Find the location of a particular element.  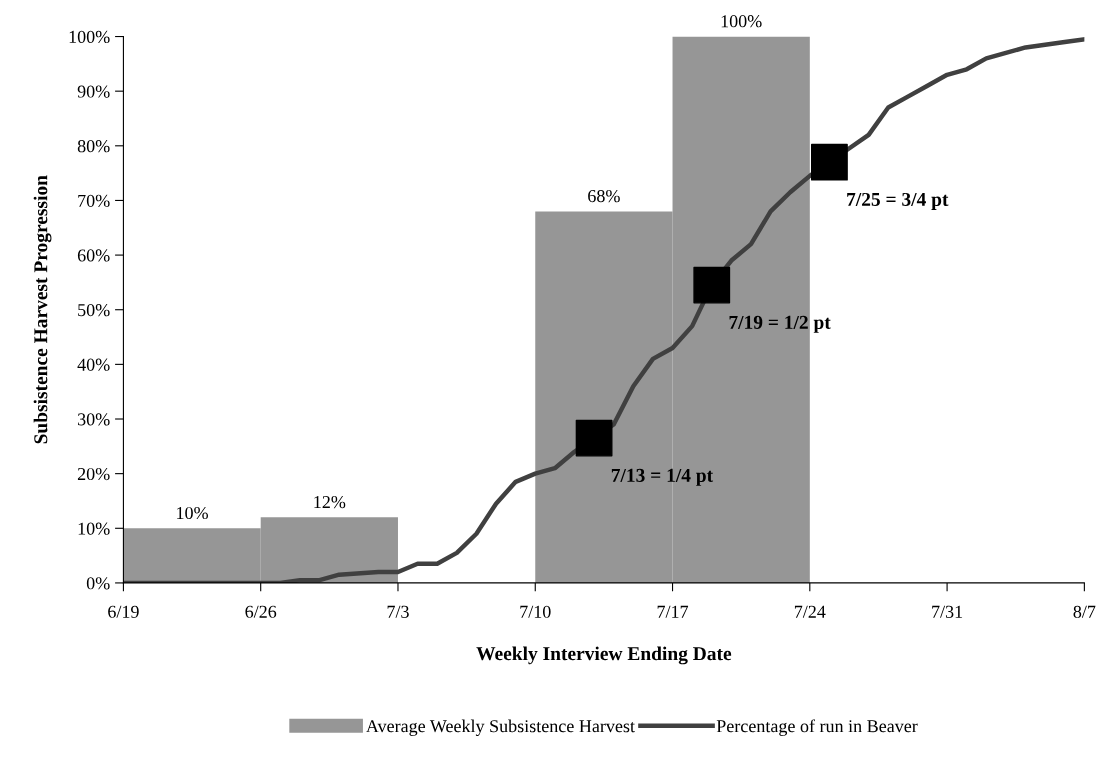

y-tick-label: 10% is located at coordinates (94, 528).